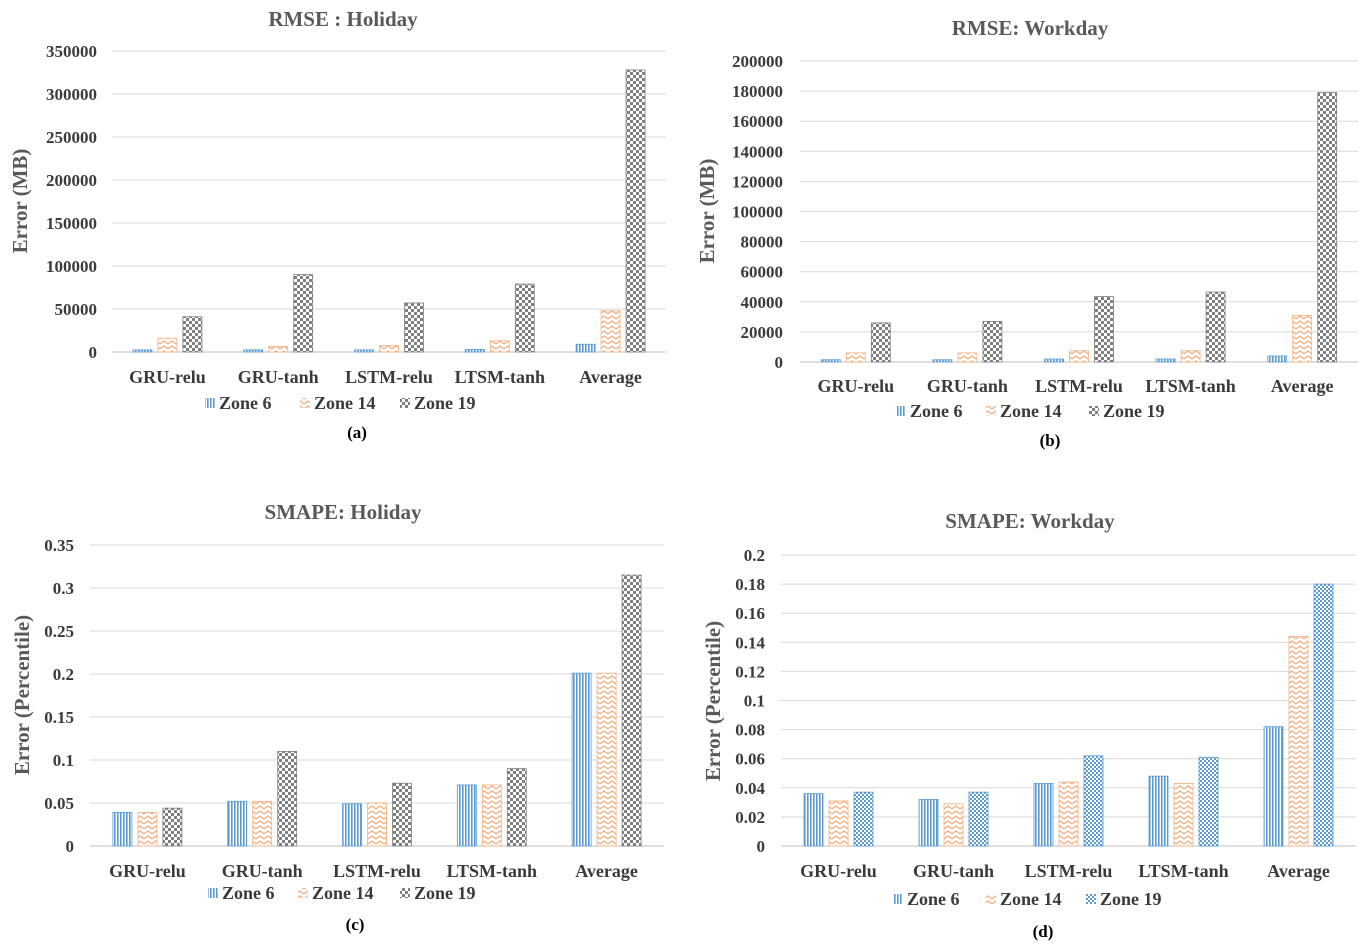  What do you see at coordinates (71, 94) in the screenshot?
I see `y-tick-label: 300000` at bounding box center [71, 94].